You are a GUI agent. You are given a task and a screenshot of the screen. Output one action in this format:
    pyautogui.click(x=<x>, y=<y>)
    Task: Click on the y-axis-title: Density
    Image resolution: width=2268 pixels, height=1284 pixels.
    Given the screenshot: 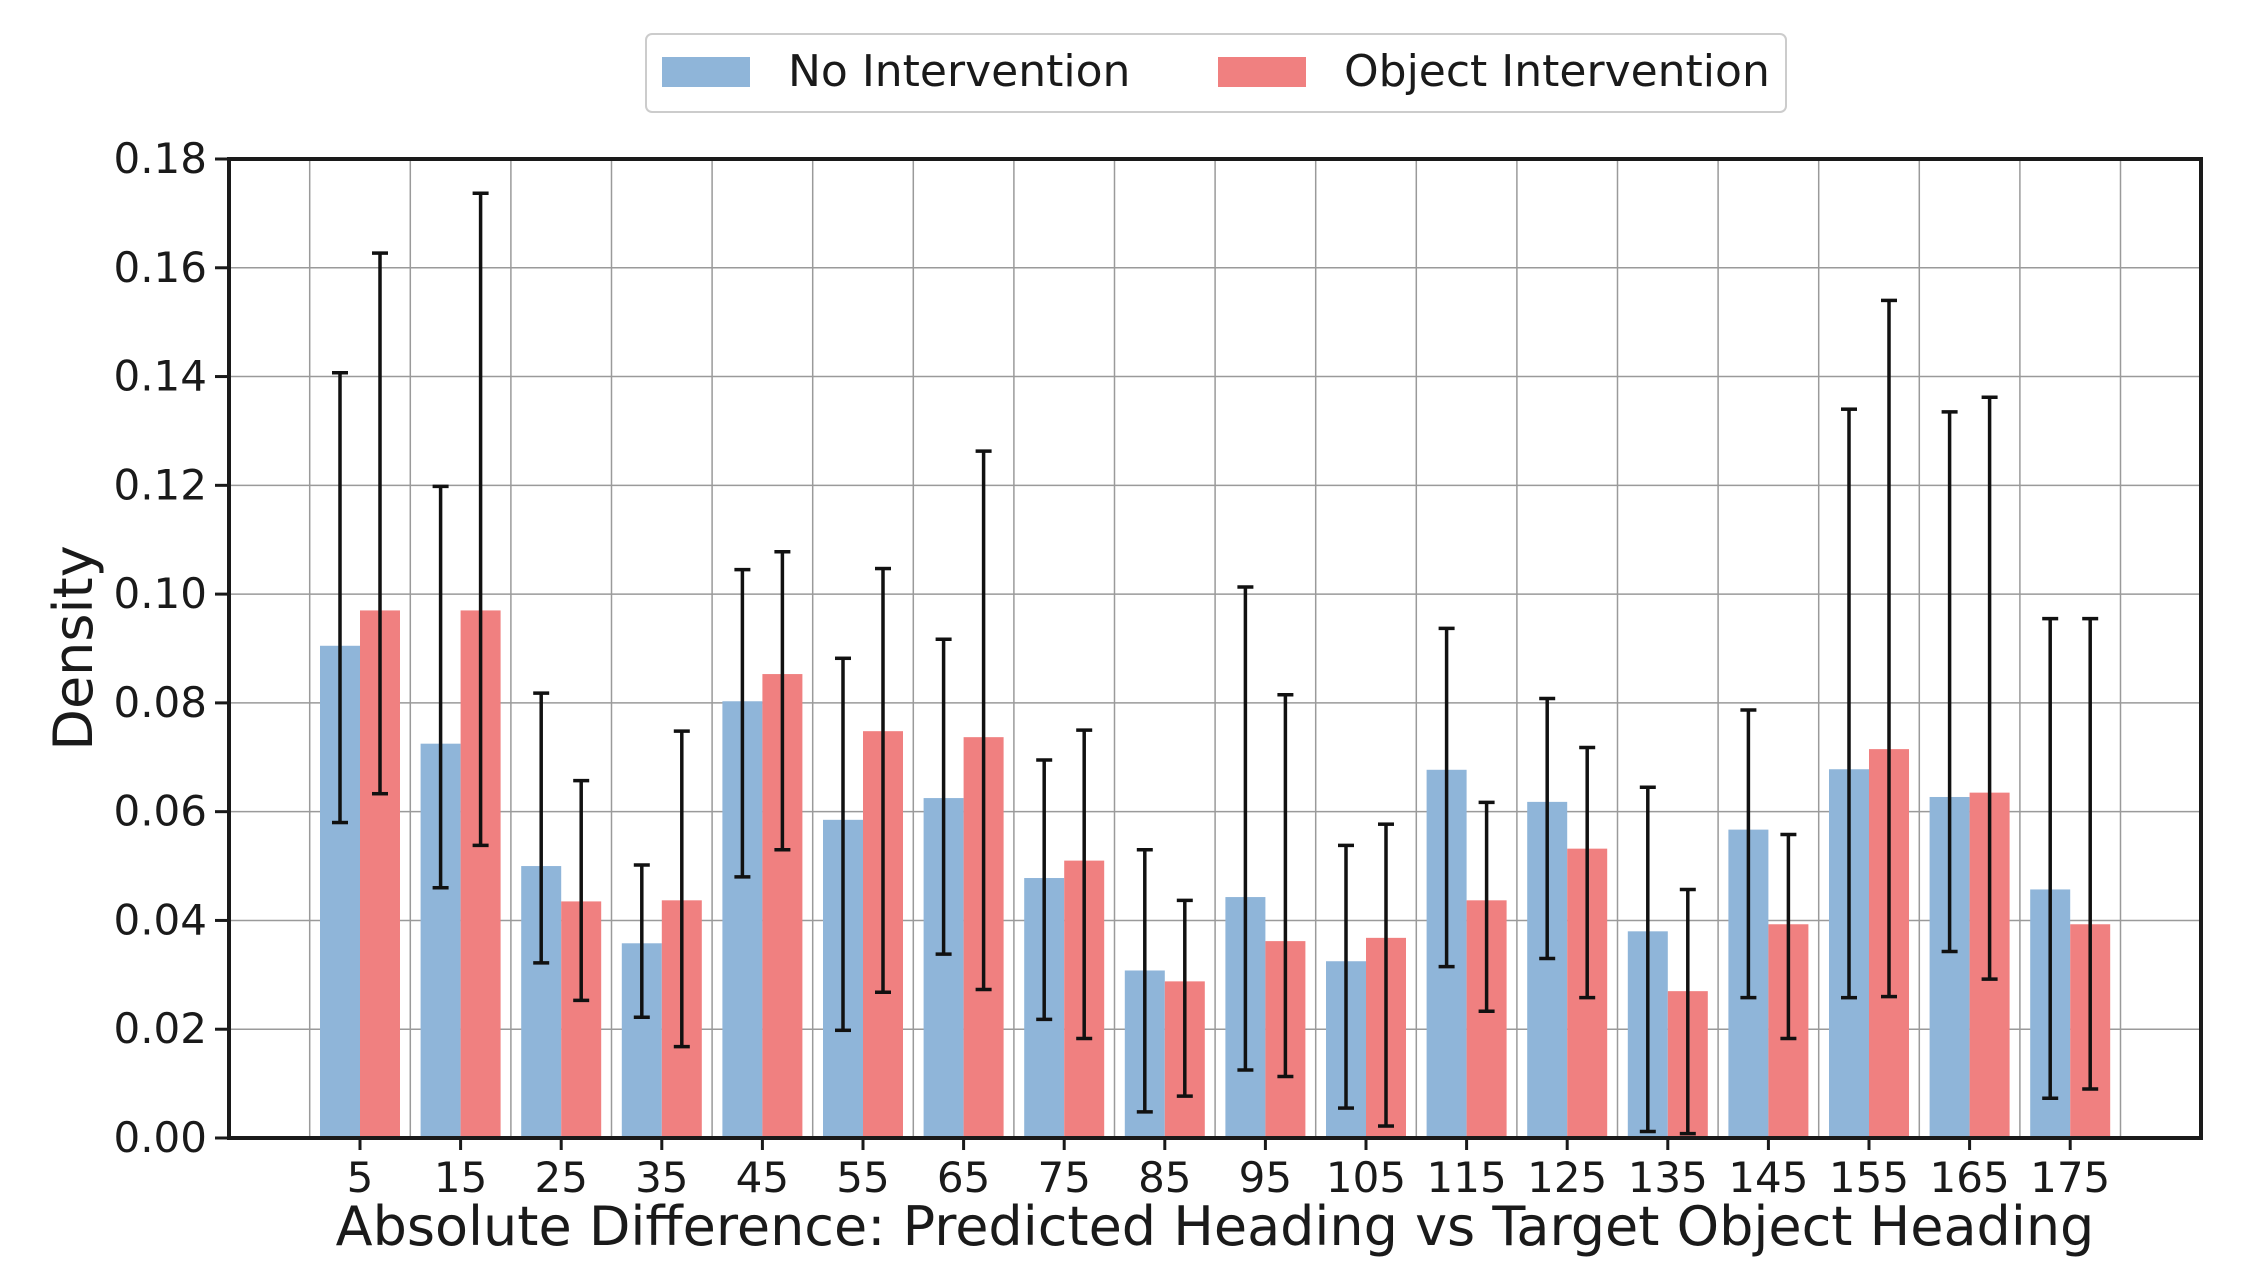 What is the action you would take?
    pyautogui.click(x=73, y=647)
    